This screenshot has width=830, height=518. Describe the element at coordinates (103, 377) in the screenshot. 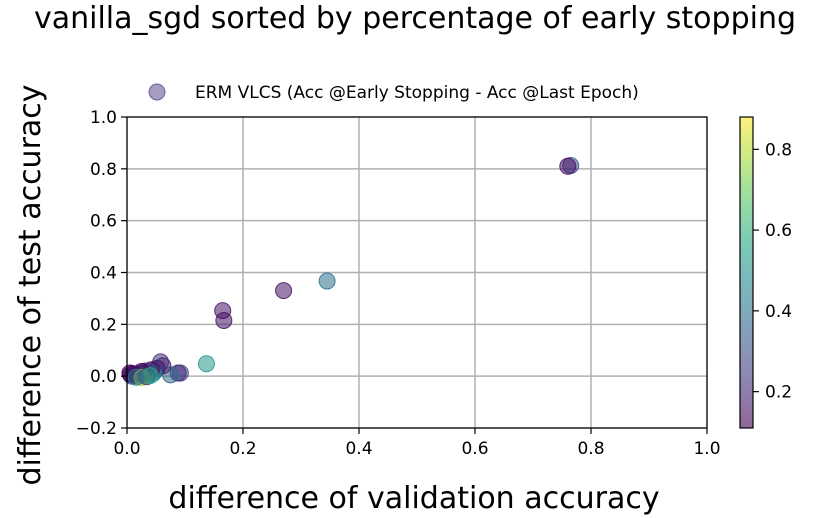

I see `y-tick-label: 0.0` at that location.